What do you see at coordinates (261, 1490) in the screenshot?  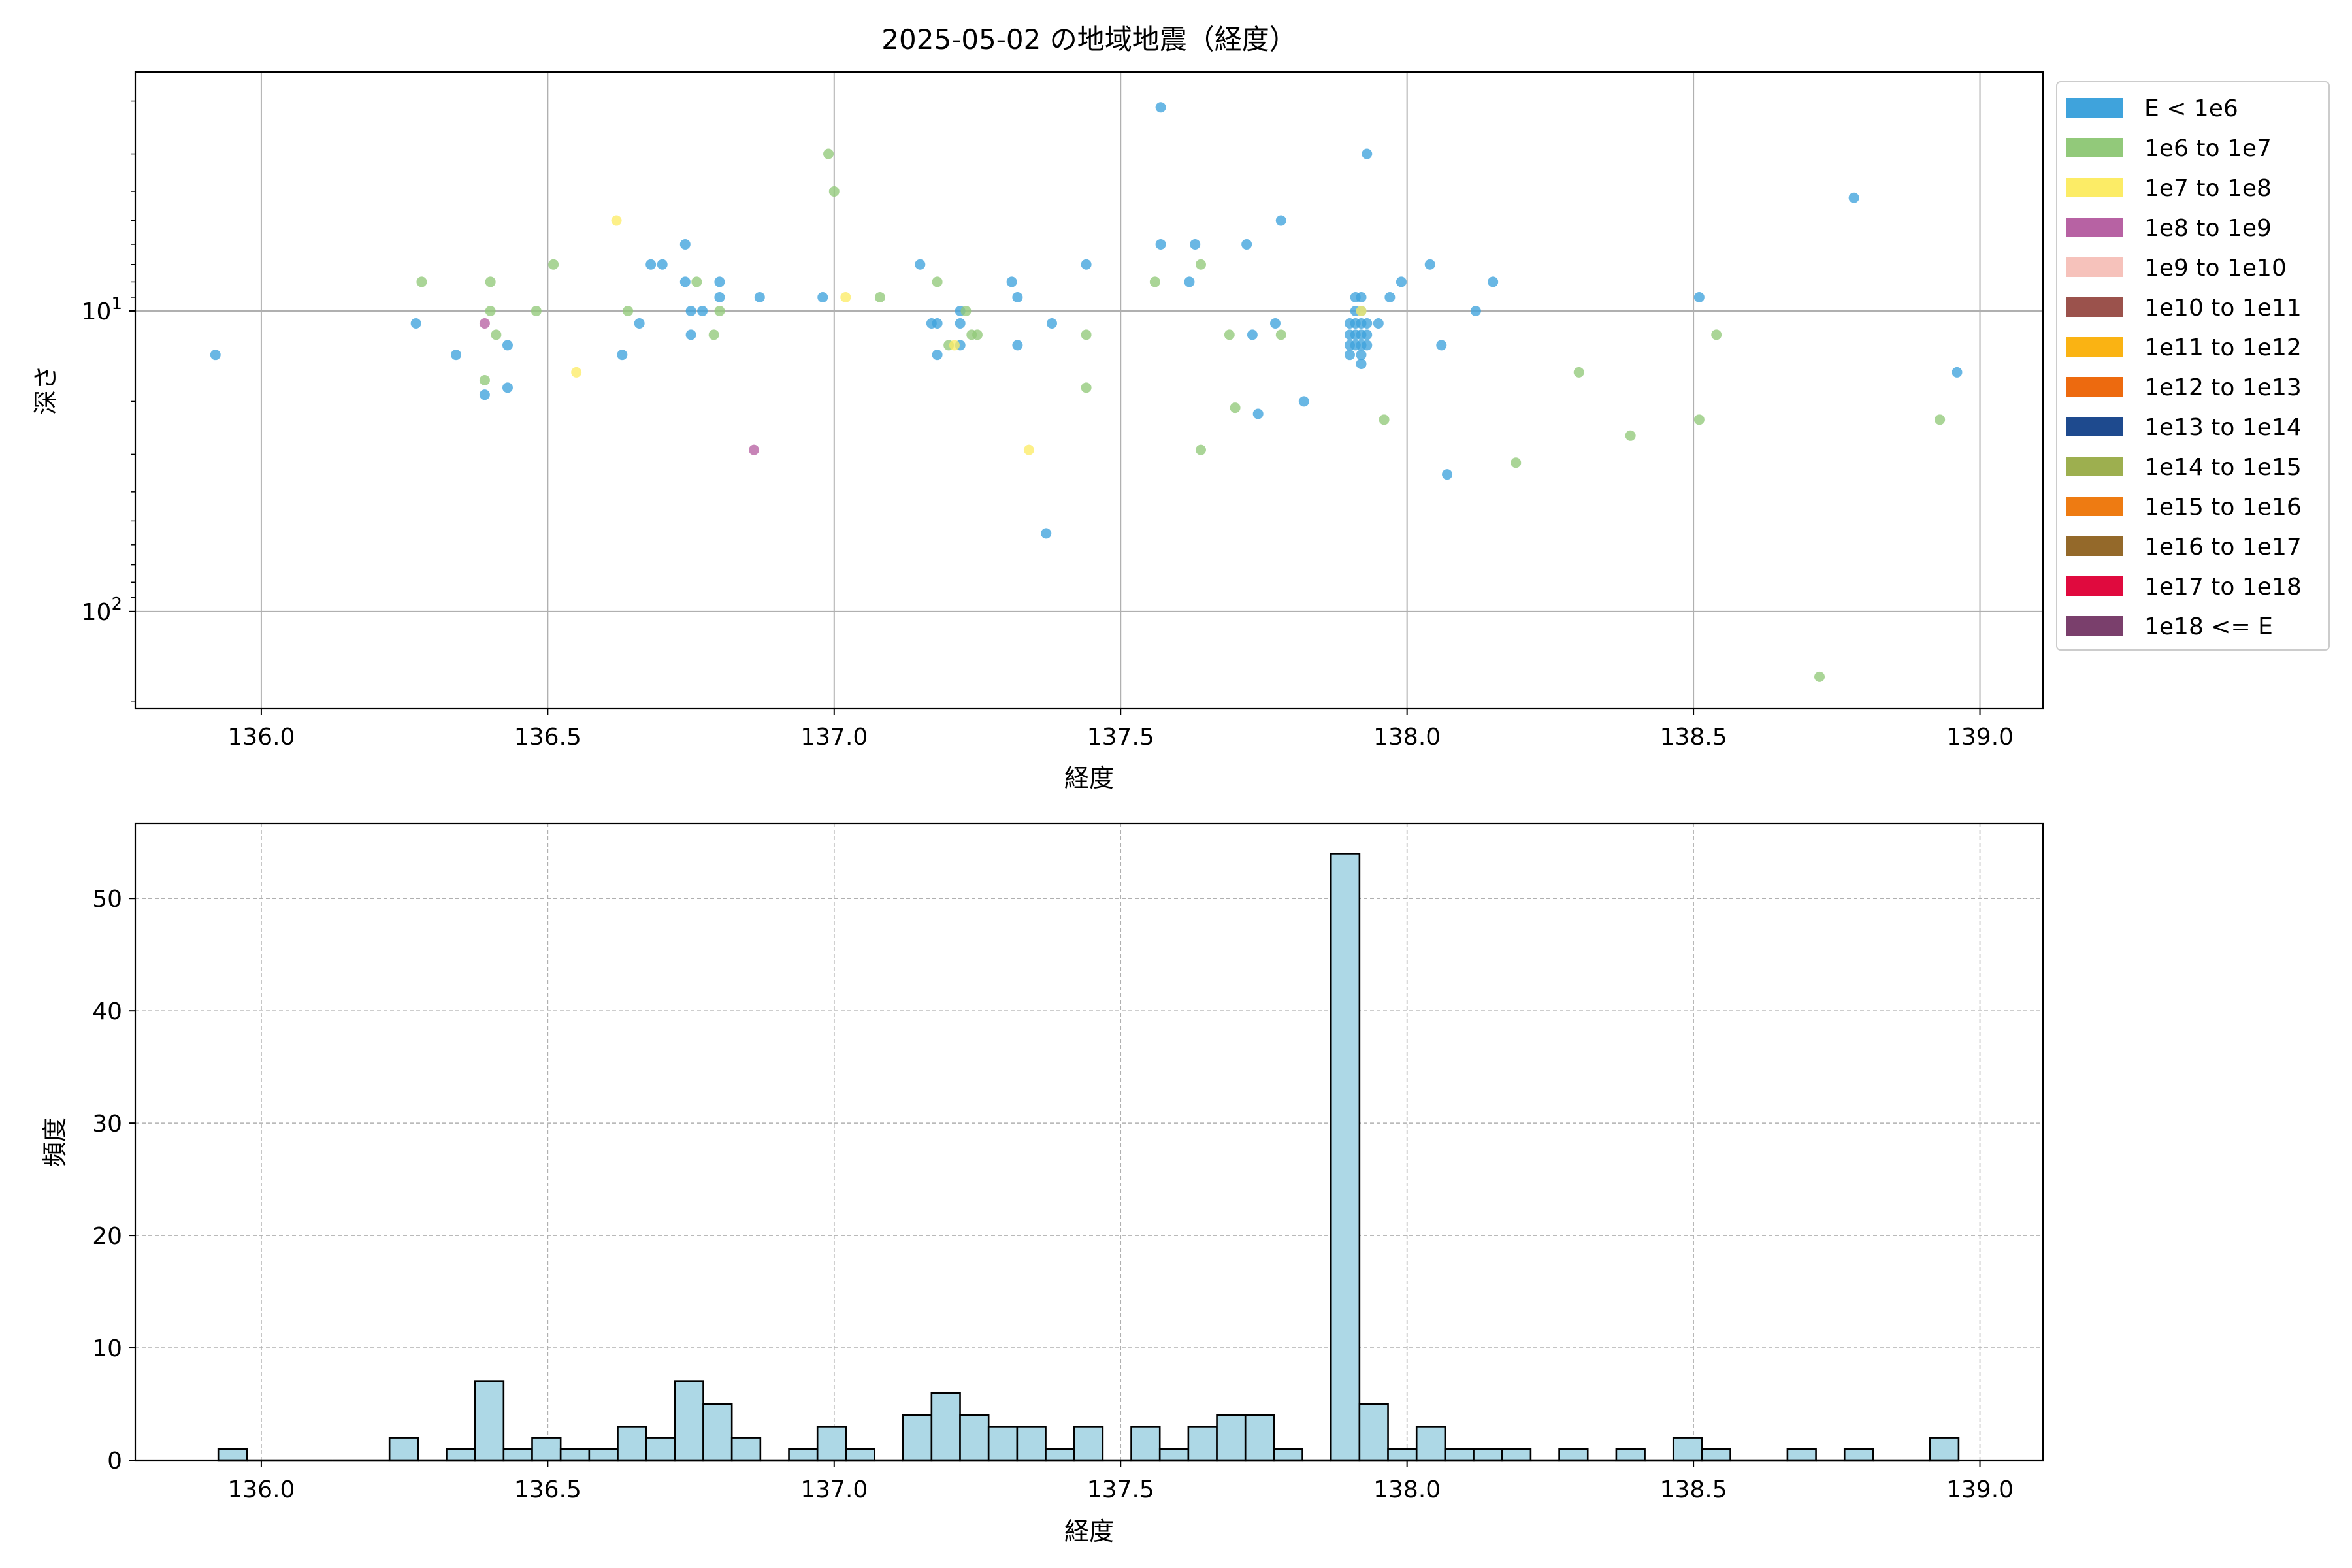 I see `histogram-x-tick-label: 136.0` at bounding box center [261, 1490].